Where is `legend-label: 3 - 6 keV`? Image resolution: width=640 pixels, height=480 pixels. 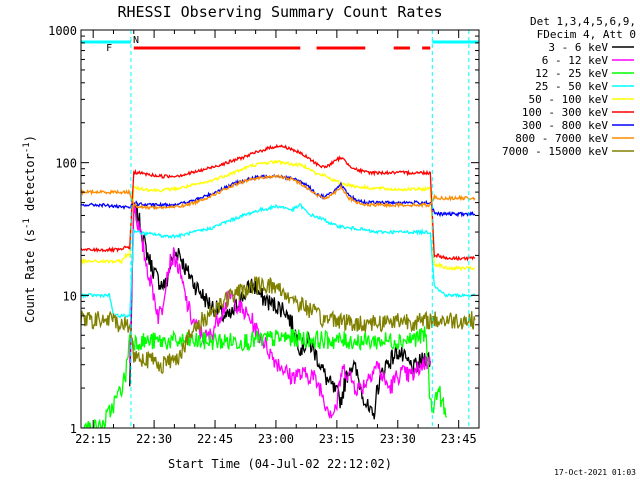
legend-label: 3 - 6 keV is located at coordinates (578, 47).